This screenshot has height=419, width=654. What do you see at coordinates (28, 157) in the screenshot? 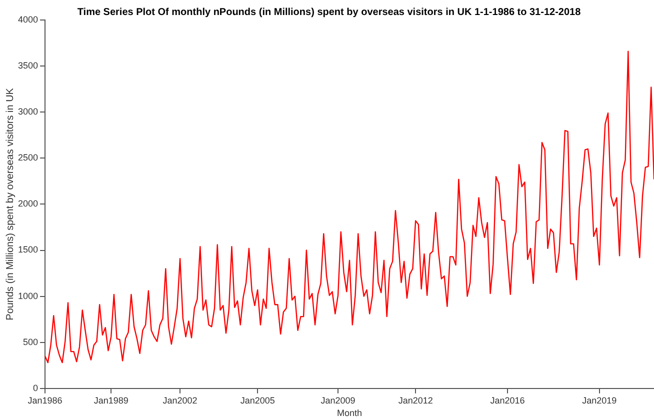
I see `y-tick-label: 2500` at bounding box center [28, 157].